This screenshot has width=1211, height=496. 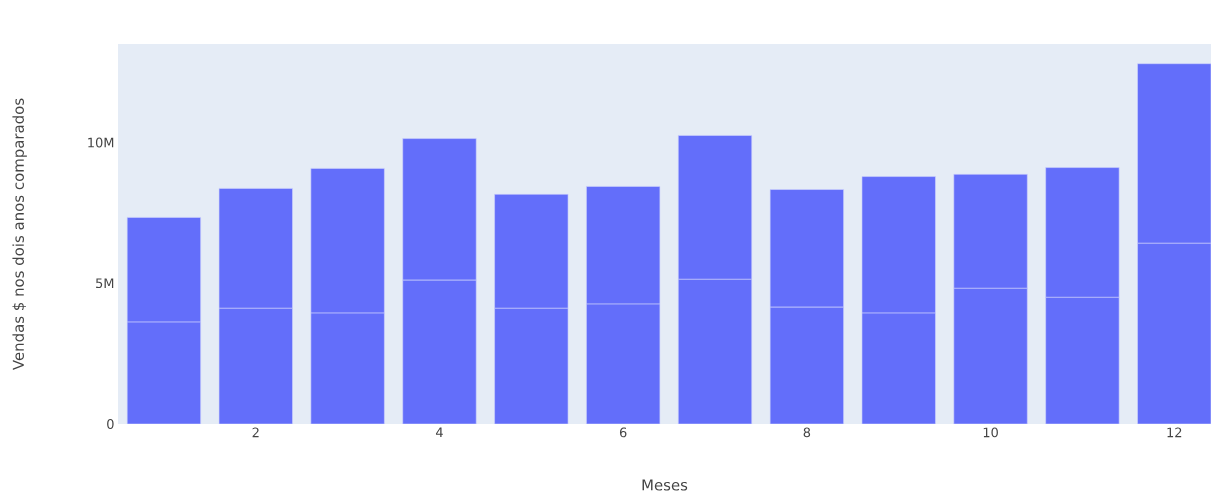 I want to click on x-tick-label: 6, so click(x=623, y=432).